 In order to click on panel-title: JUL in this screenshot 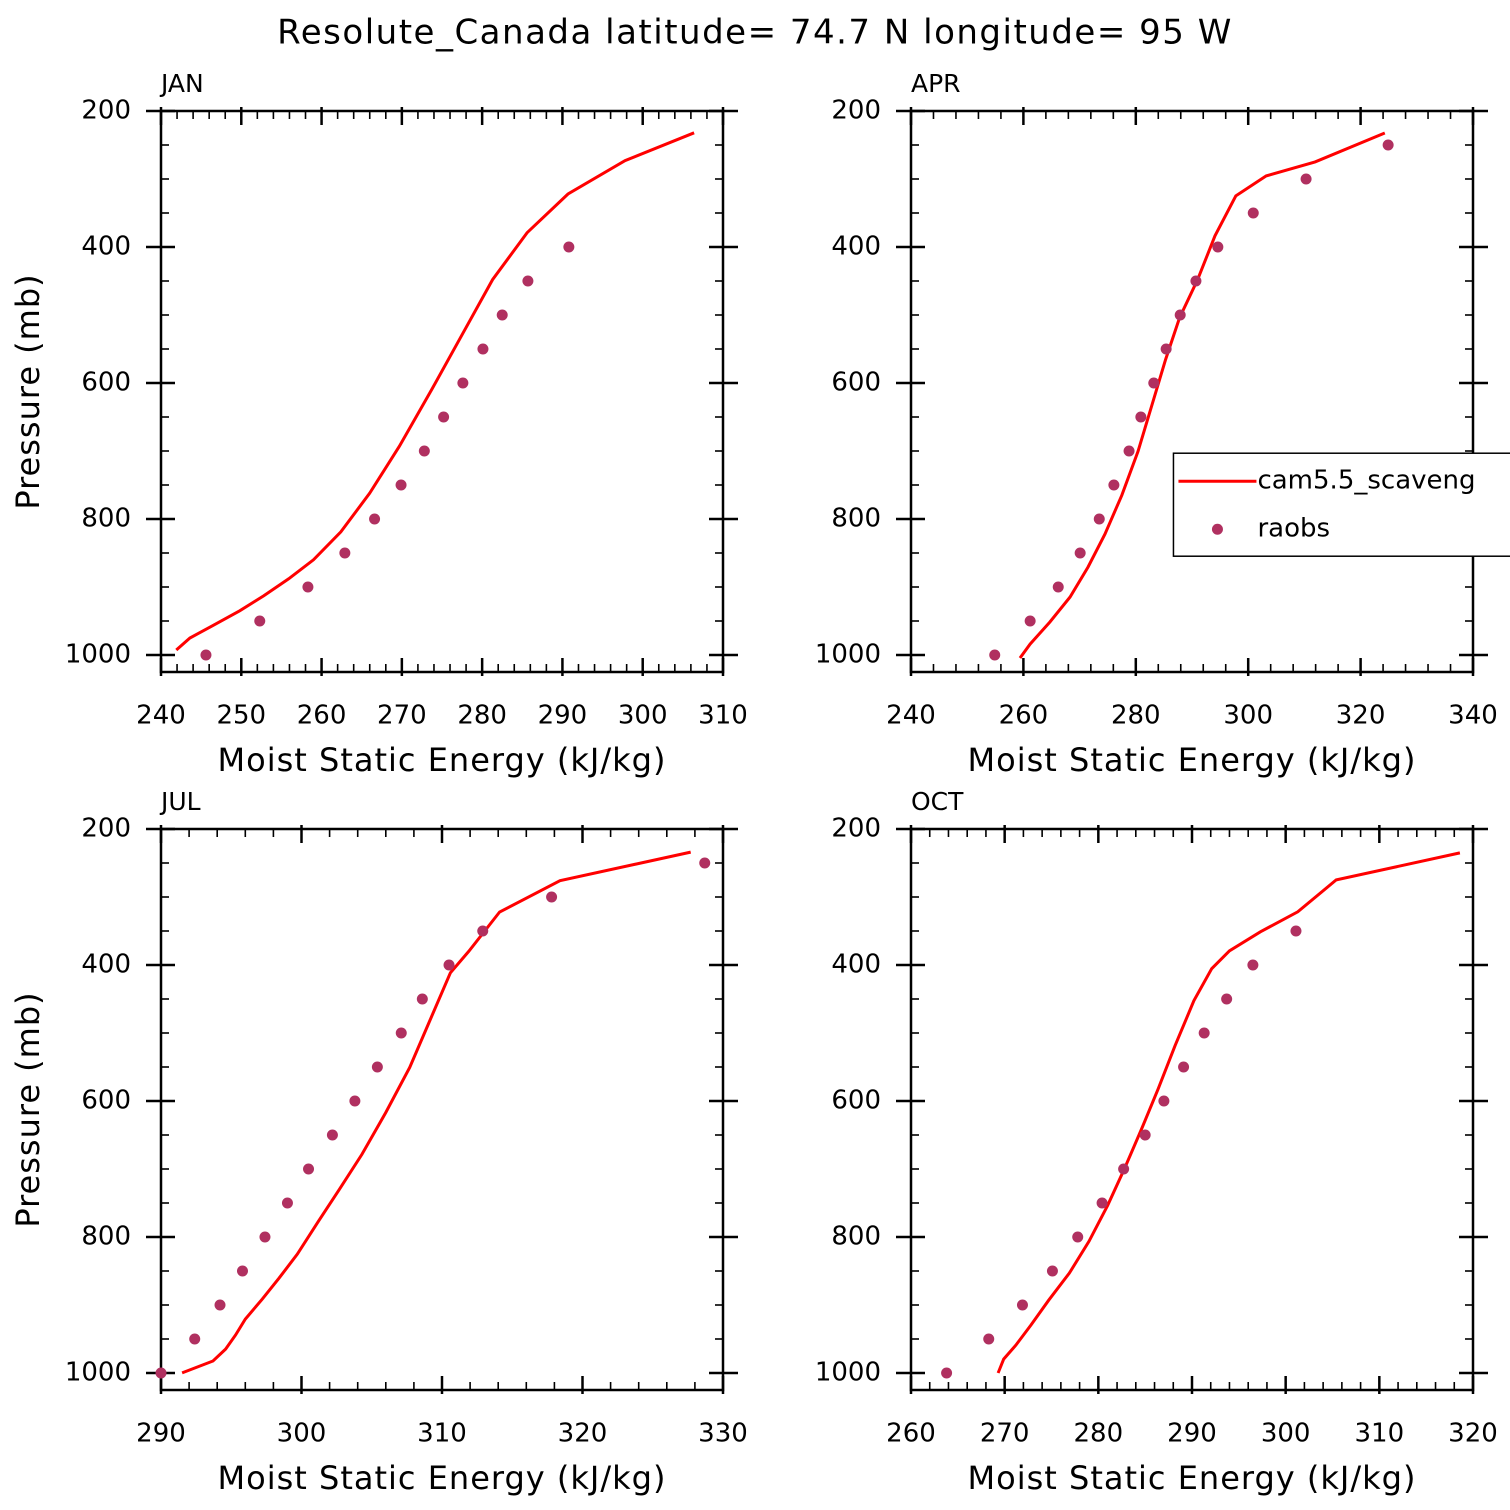, I will do `click(180, 801)`.